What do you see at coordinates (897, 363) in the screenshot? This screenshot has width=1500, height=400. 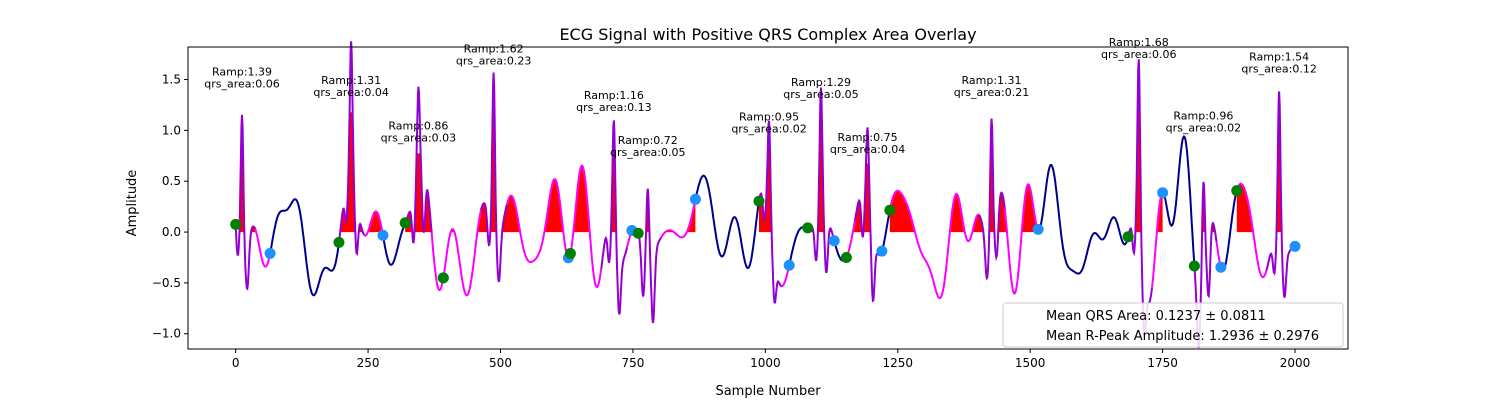 I see `x-tick-label-5: 1250` at bounding box center [897, 363].